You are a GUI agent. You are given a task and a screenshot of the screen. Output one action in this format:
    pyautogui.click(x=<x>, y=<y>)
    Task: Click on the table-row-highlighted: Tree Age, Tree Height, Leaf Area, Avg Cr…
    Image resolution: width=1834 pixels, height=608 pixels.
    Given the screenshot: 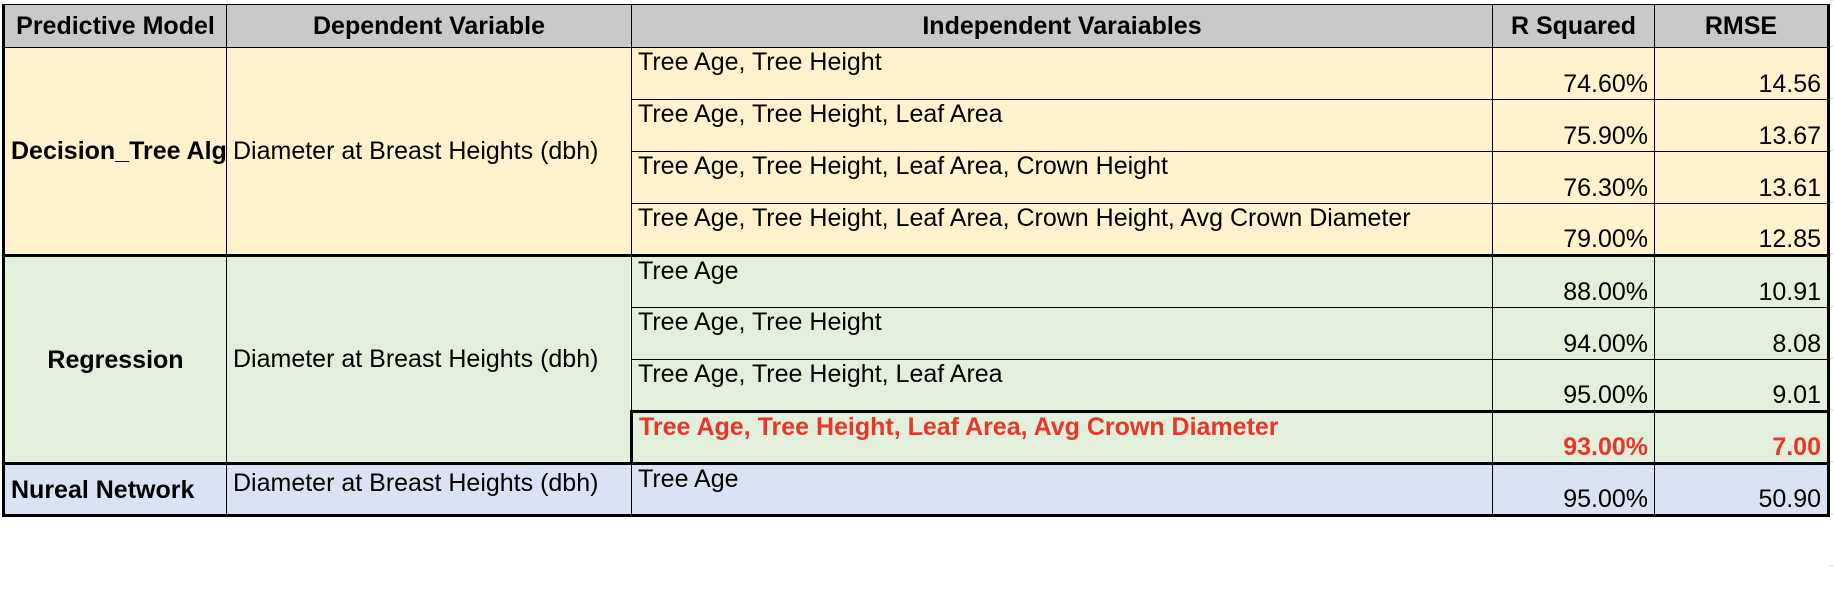 What is the action you would take?
    pyautogui.click(x=917, y=437)
    